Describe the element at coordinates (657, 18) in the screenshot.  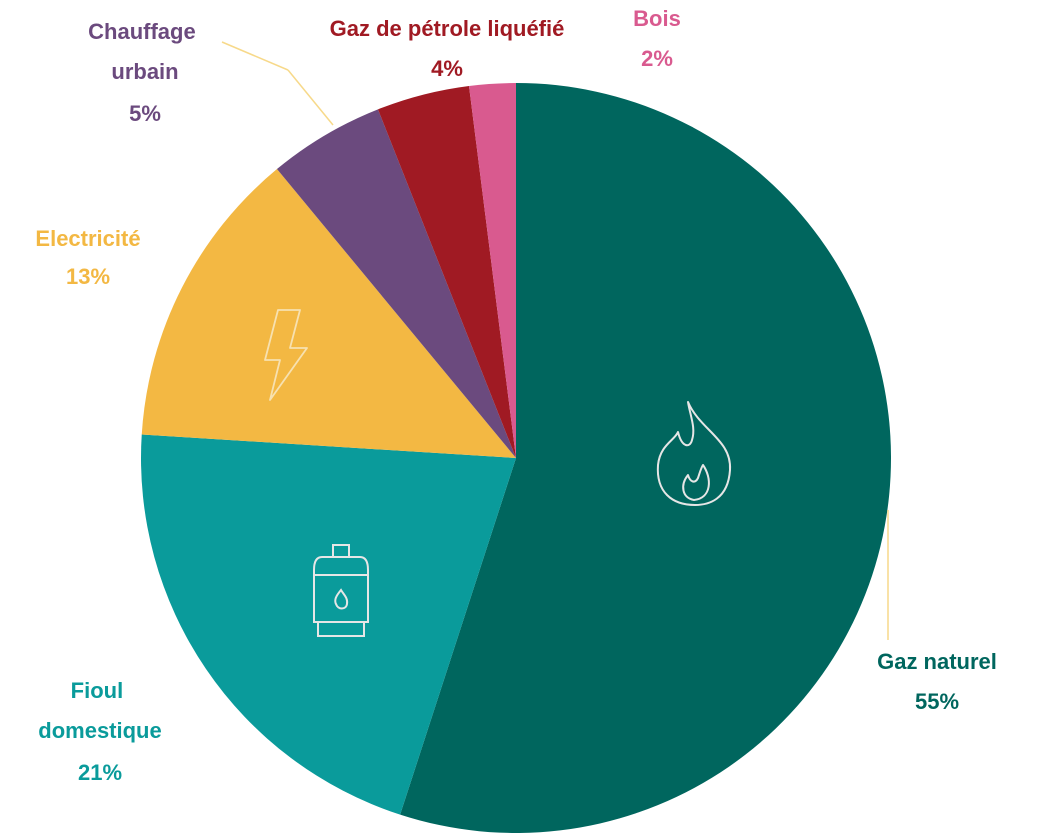
I see `category-label: Bois` at that location.